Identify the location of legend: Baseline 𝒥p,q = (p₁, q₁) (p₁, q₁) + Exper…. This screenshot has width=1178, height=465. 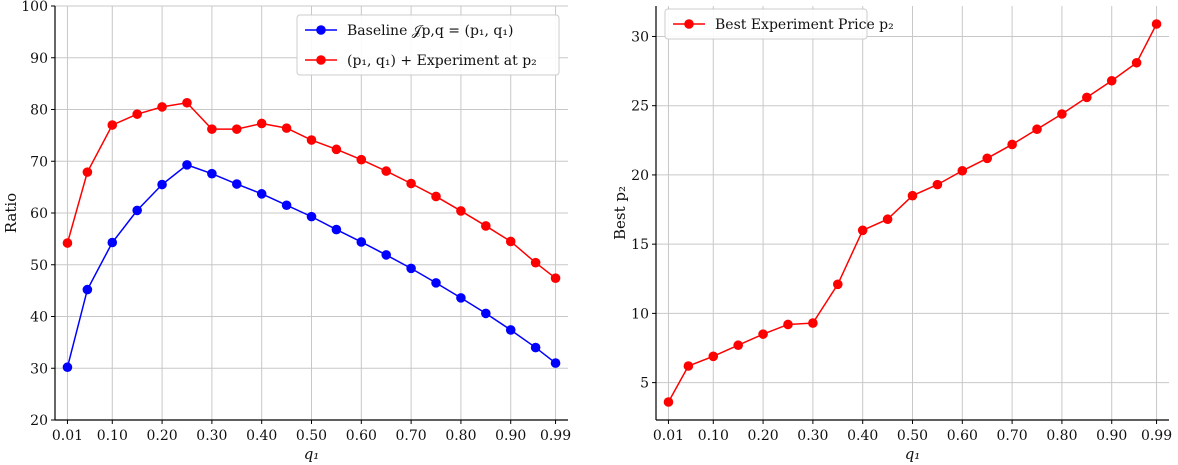
(428, 45).